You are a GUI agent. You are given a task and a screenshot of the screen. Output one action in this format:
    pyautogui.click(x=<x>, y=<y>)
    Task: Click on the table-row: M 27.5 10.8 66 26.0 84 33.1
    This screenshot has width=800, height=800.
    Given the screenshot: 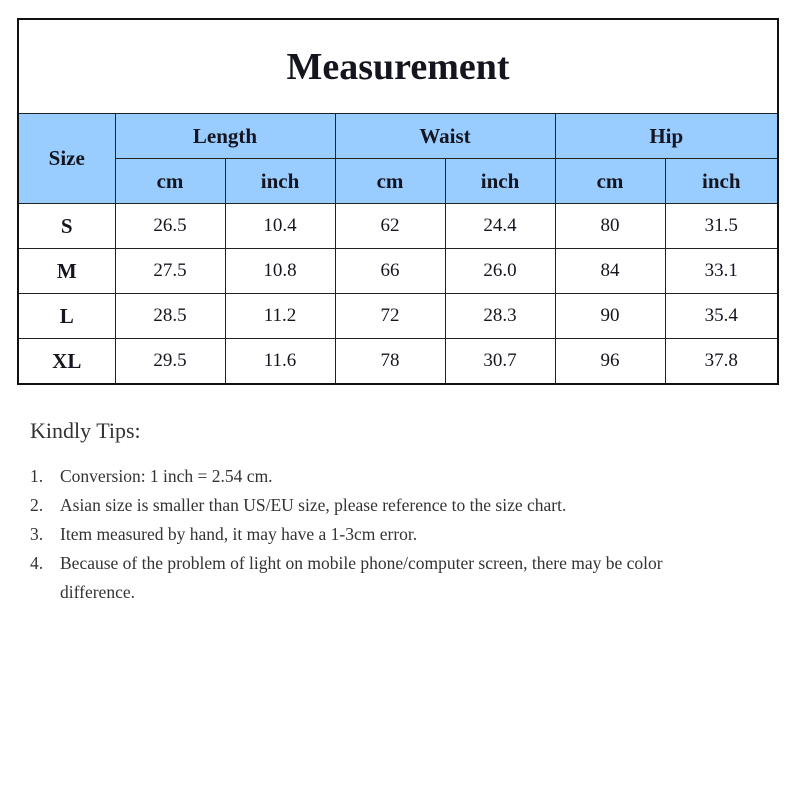 What is the action you would take?
    pyautogui.click(x=398, y=271)
    